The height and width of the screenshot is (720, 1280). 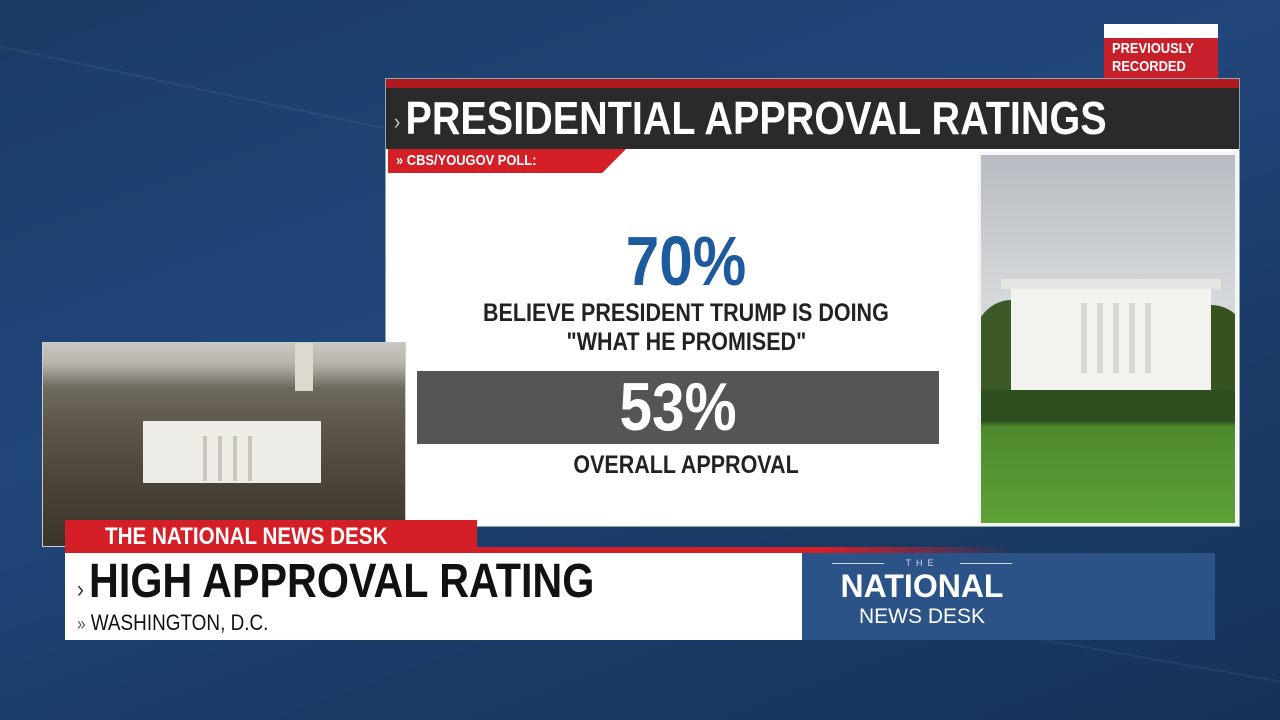 I want to click on location: » WASHINGTON, D.C., so click(x=188, y=623).